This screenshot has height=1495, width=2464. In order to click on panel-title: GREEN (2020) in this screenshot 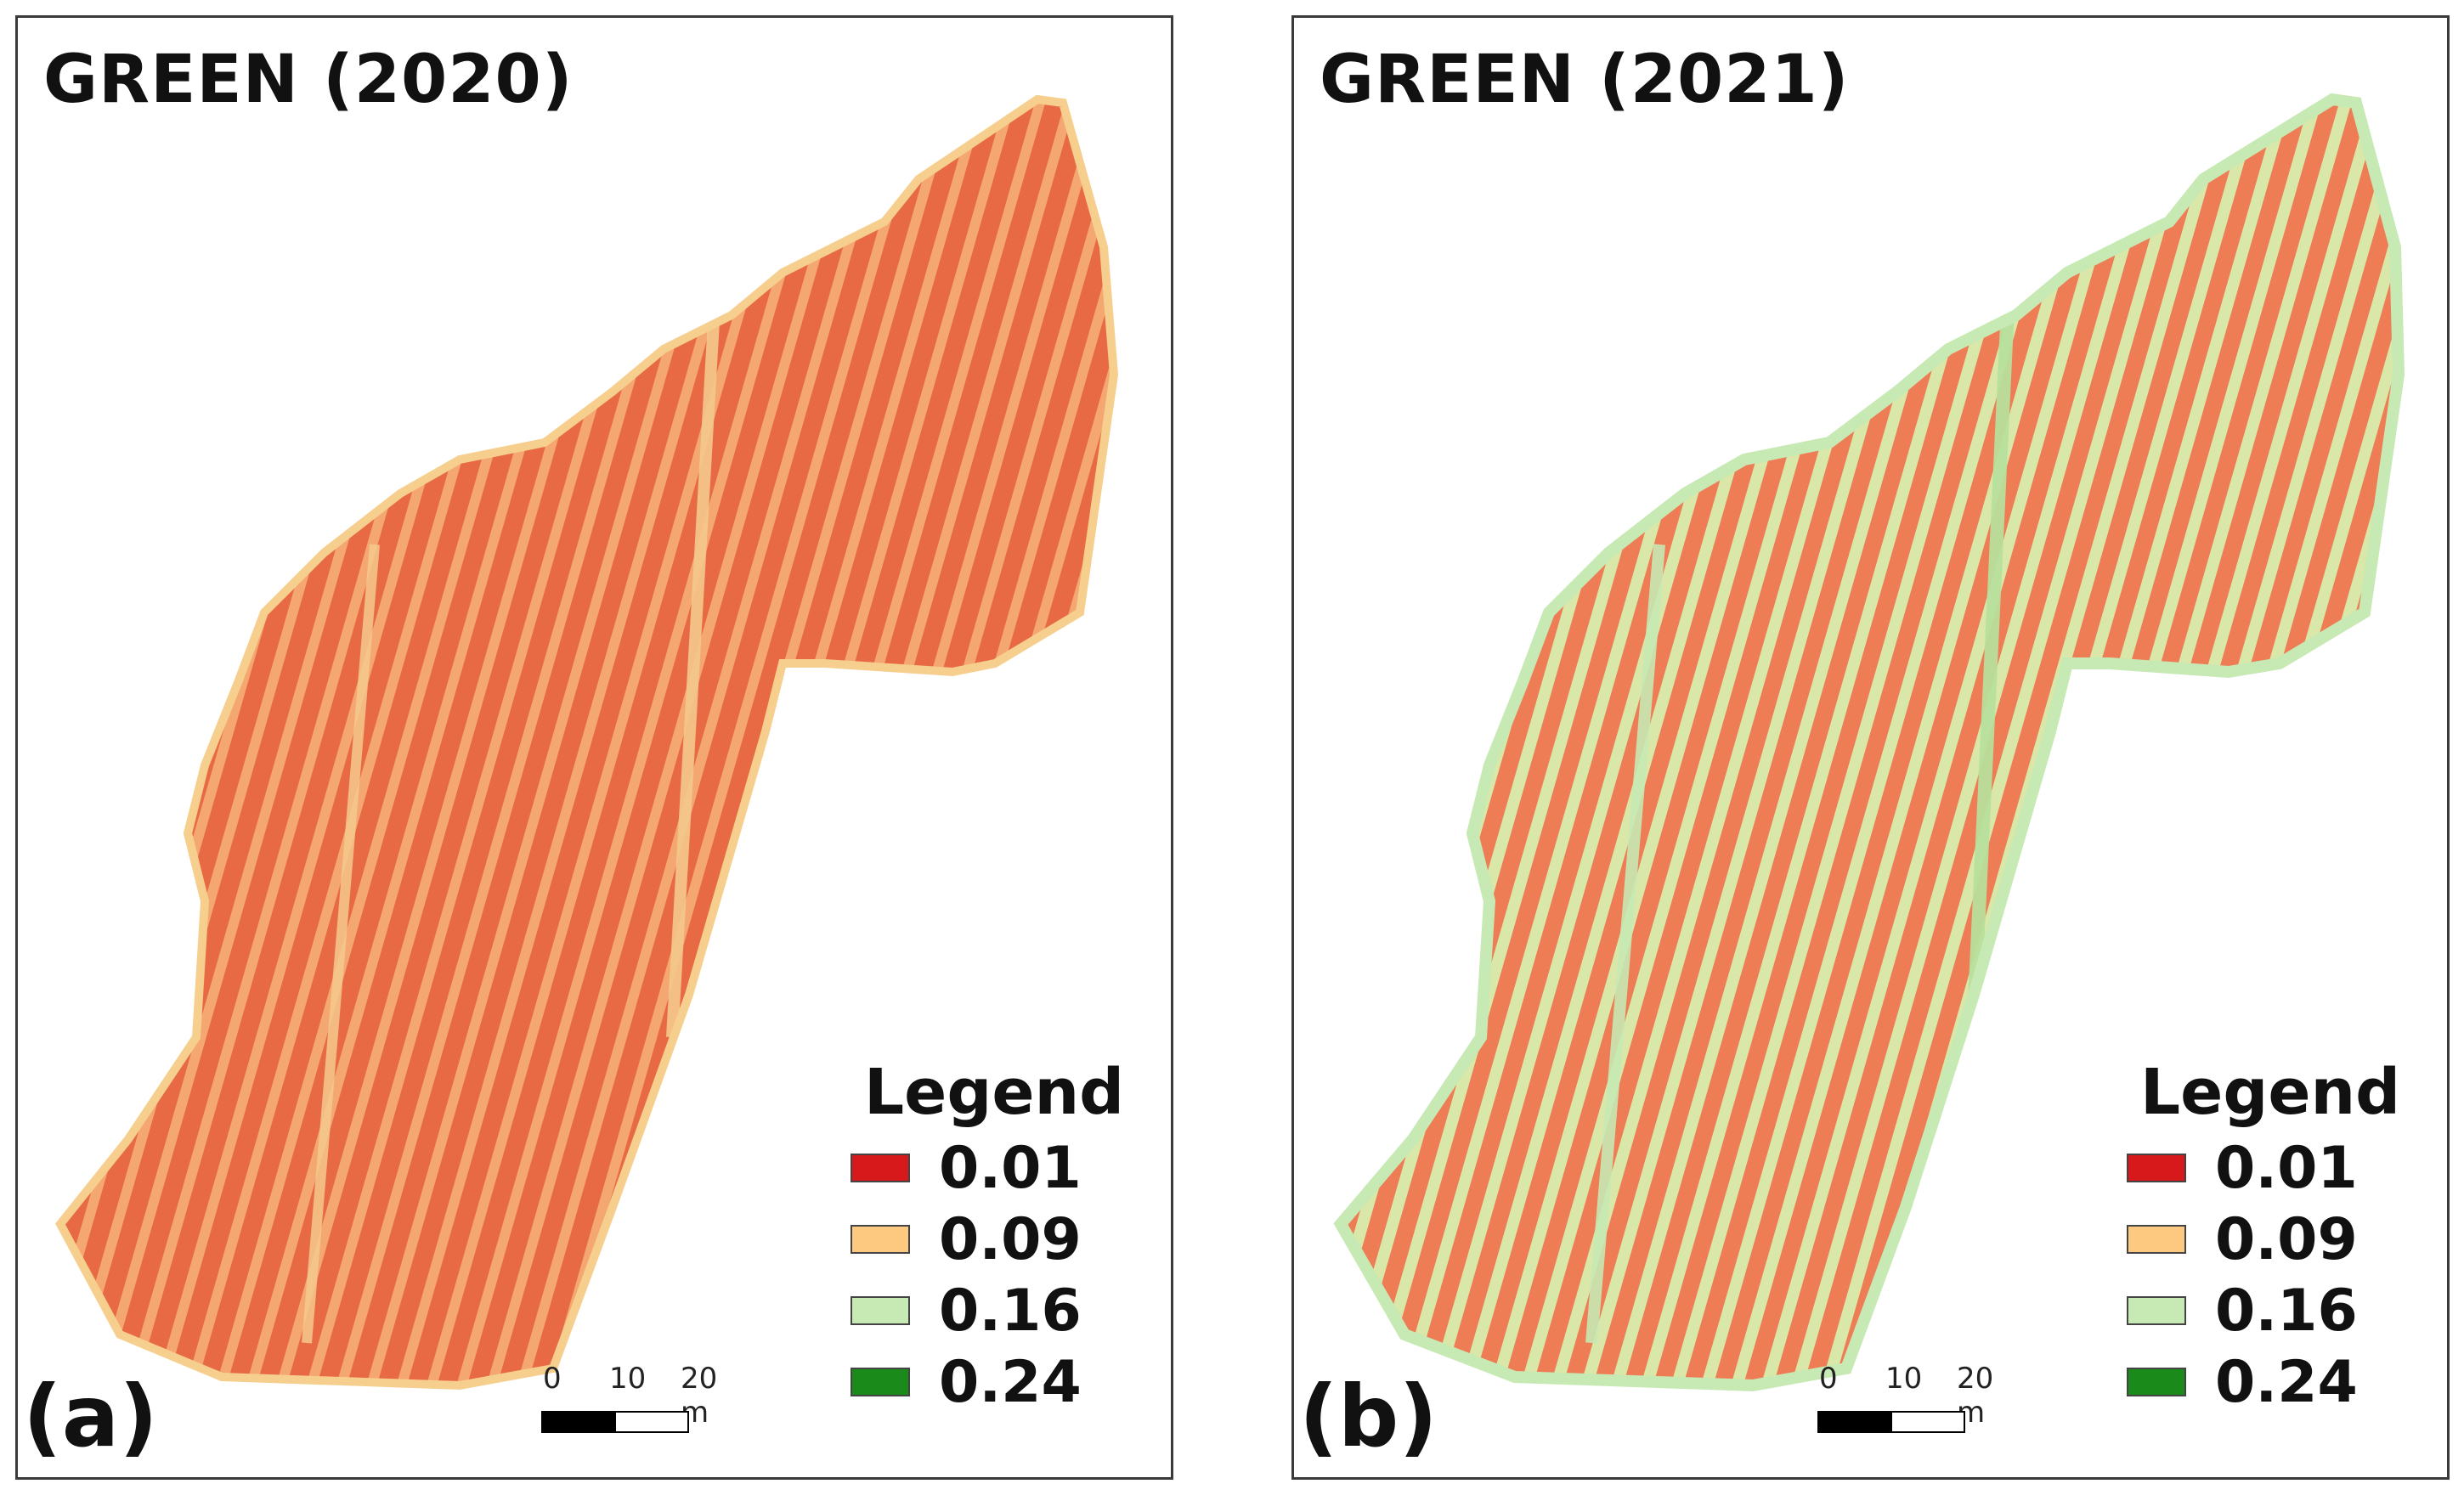, I will do `click(308, 80)`.